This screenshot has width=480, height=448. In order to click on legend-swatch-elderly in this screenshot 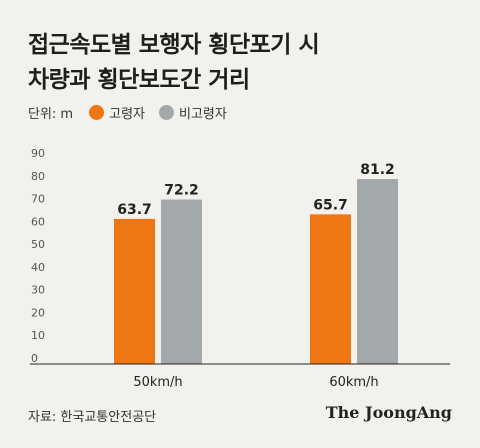, I will do `click(97, 112)`.